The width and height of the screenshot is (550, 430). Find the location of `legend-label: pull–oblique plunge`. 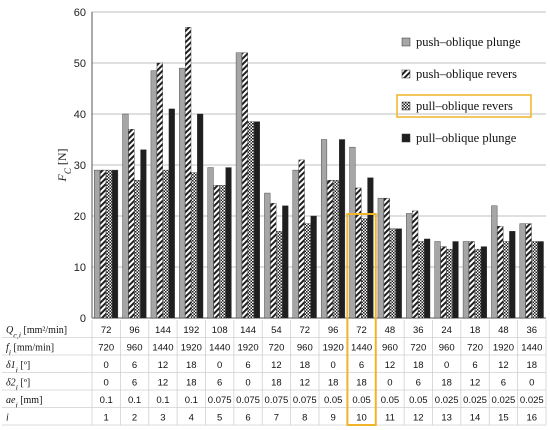

legend-label: pull–oblique plunge is located at coordinates (466, 138).